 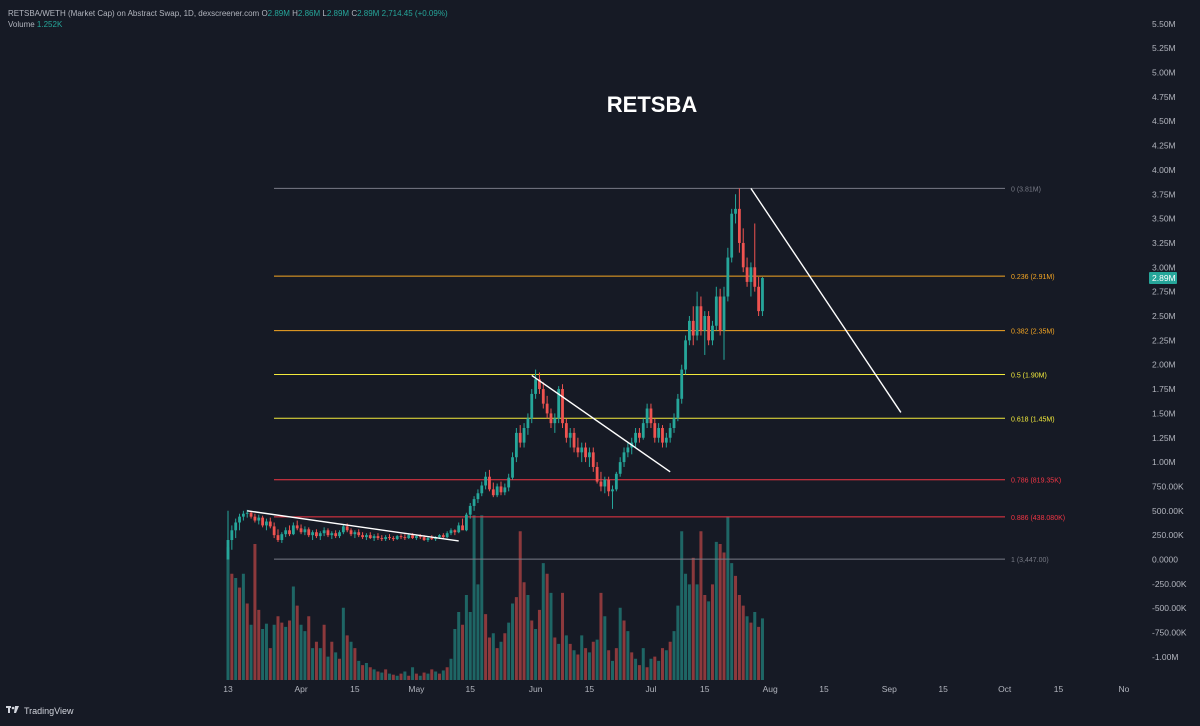 What do you see at coordinates (1168, 486) in the screenshot?
I see `price-axis-tick: 750.00K` at bounding box center [1168, 486].